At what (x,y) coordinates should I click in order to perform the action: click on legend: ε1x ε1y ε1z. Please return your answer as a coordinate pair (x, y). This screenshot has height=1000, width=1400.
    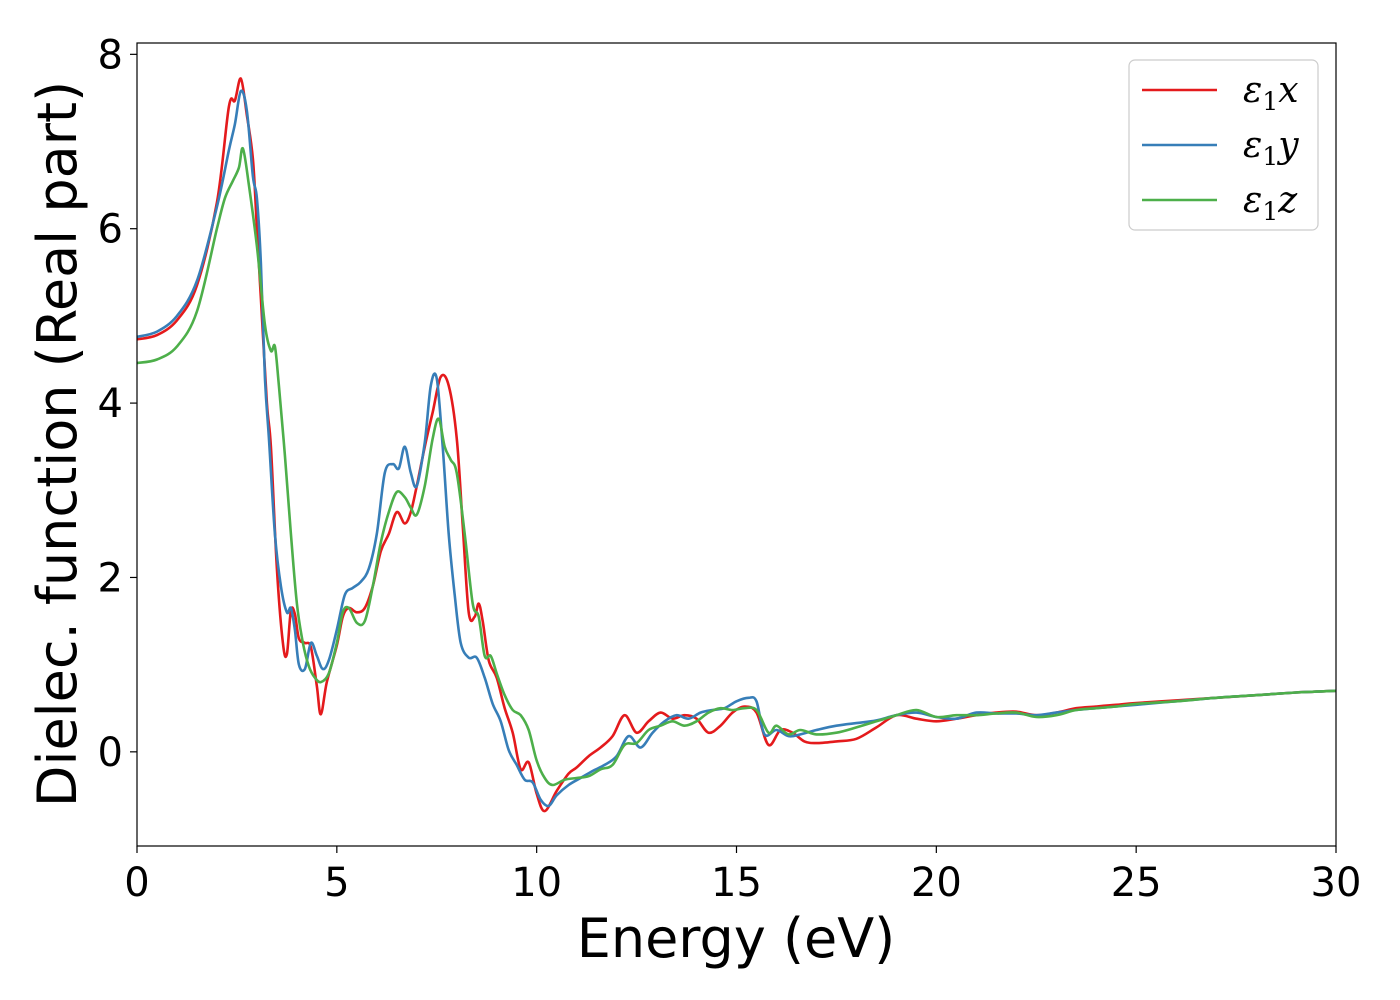
    Looking at the image, I should click on (1223, 145).